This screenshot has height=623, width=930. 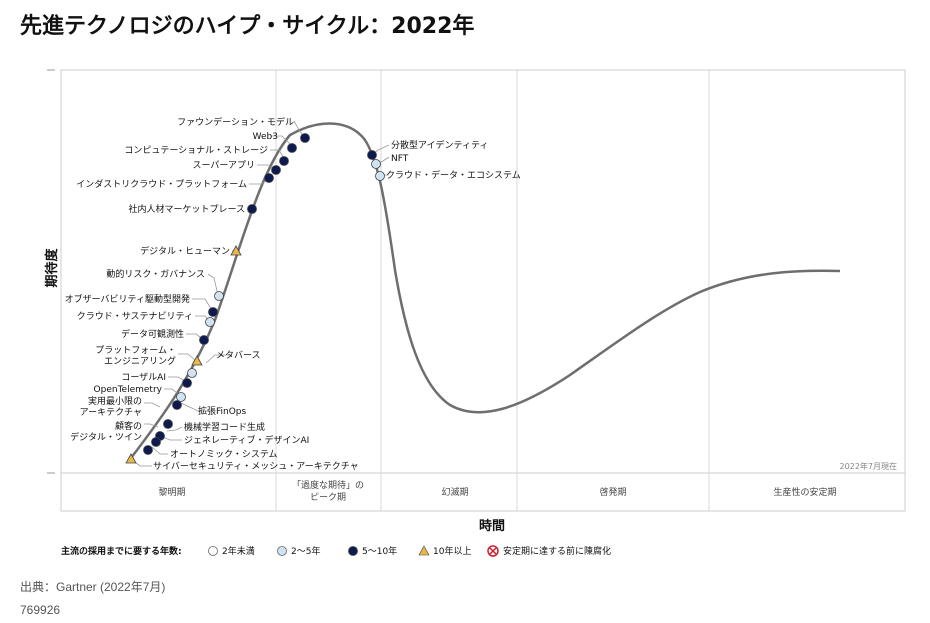 I want to click on phase-label-innovation: 黎明期, so click(x=171, y=492).